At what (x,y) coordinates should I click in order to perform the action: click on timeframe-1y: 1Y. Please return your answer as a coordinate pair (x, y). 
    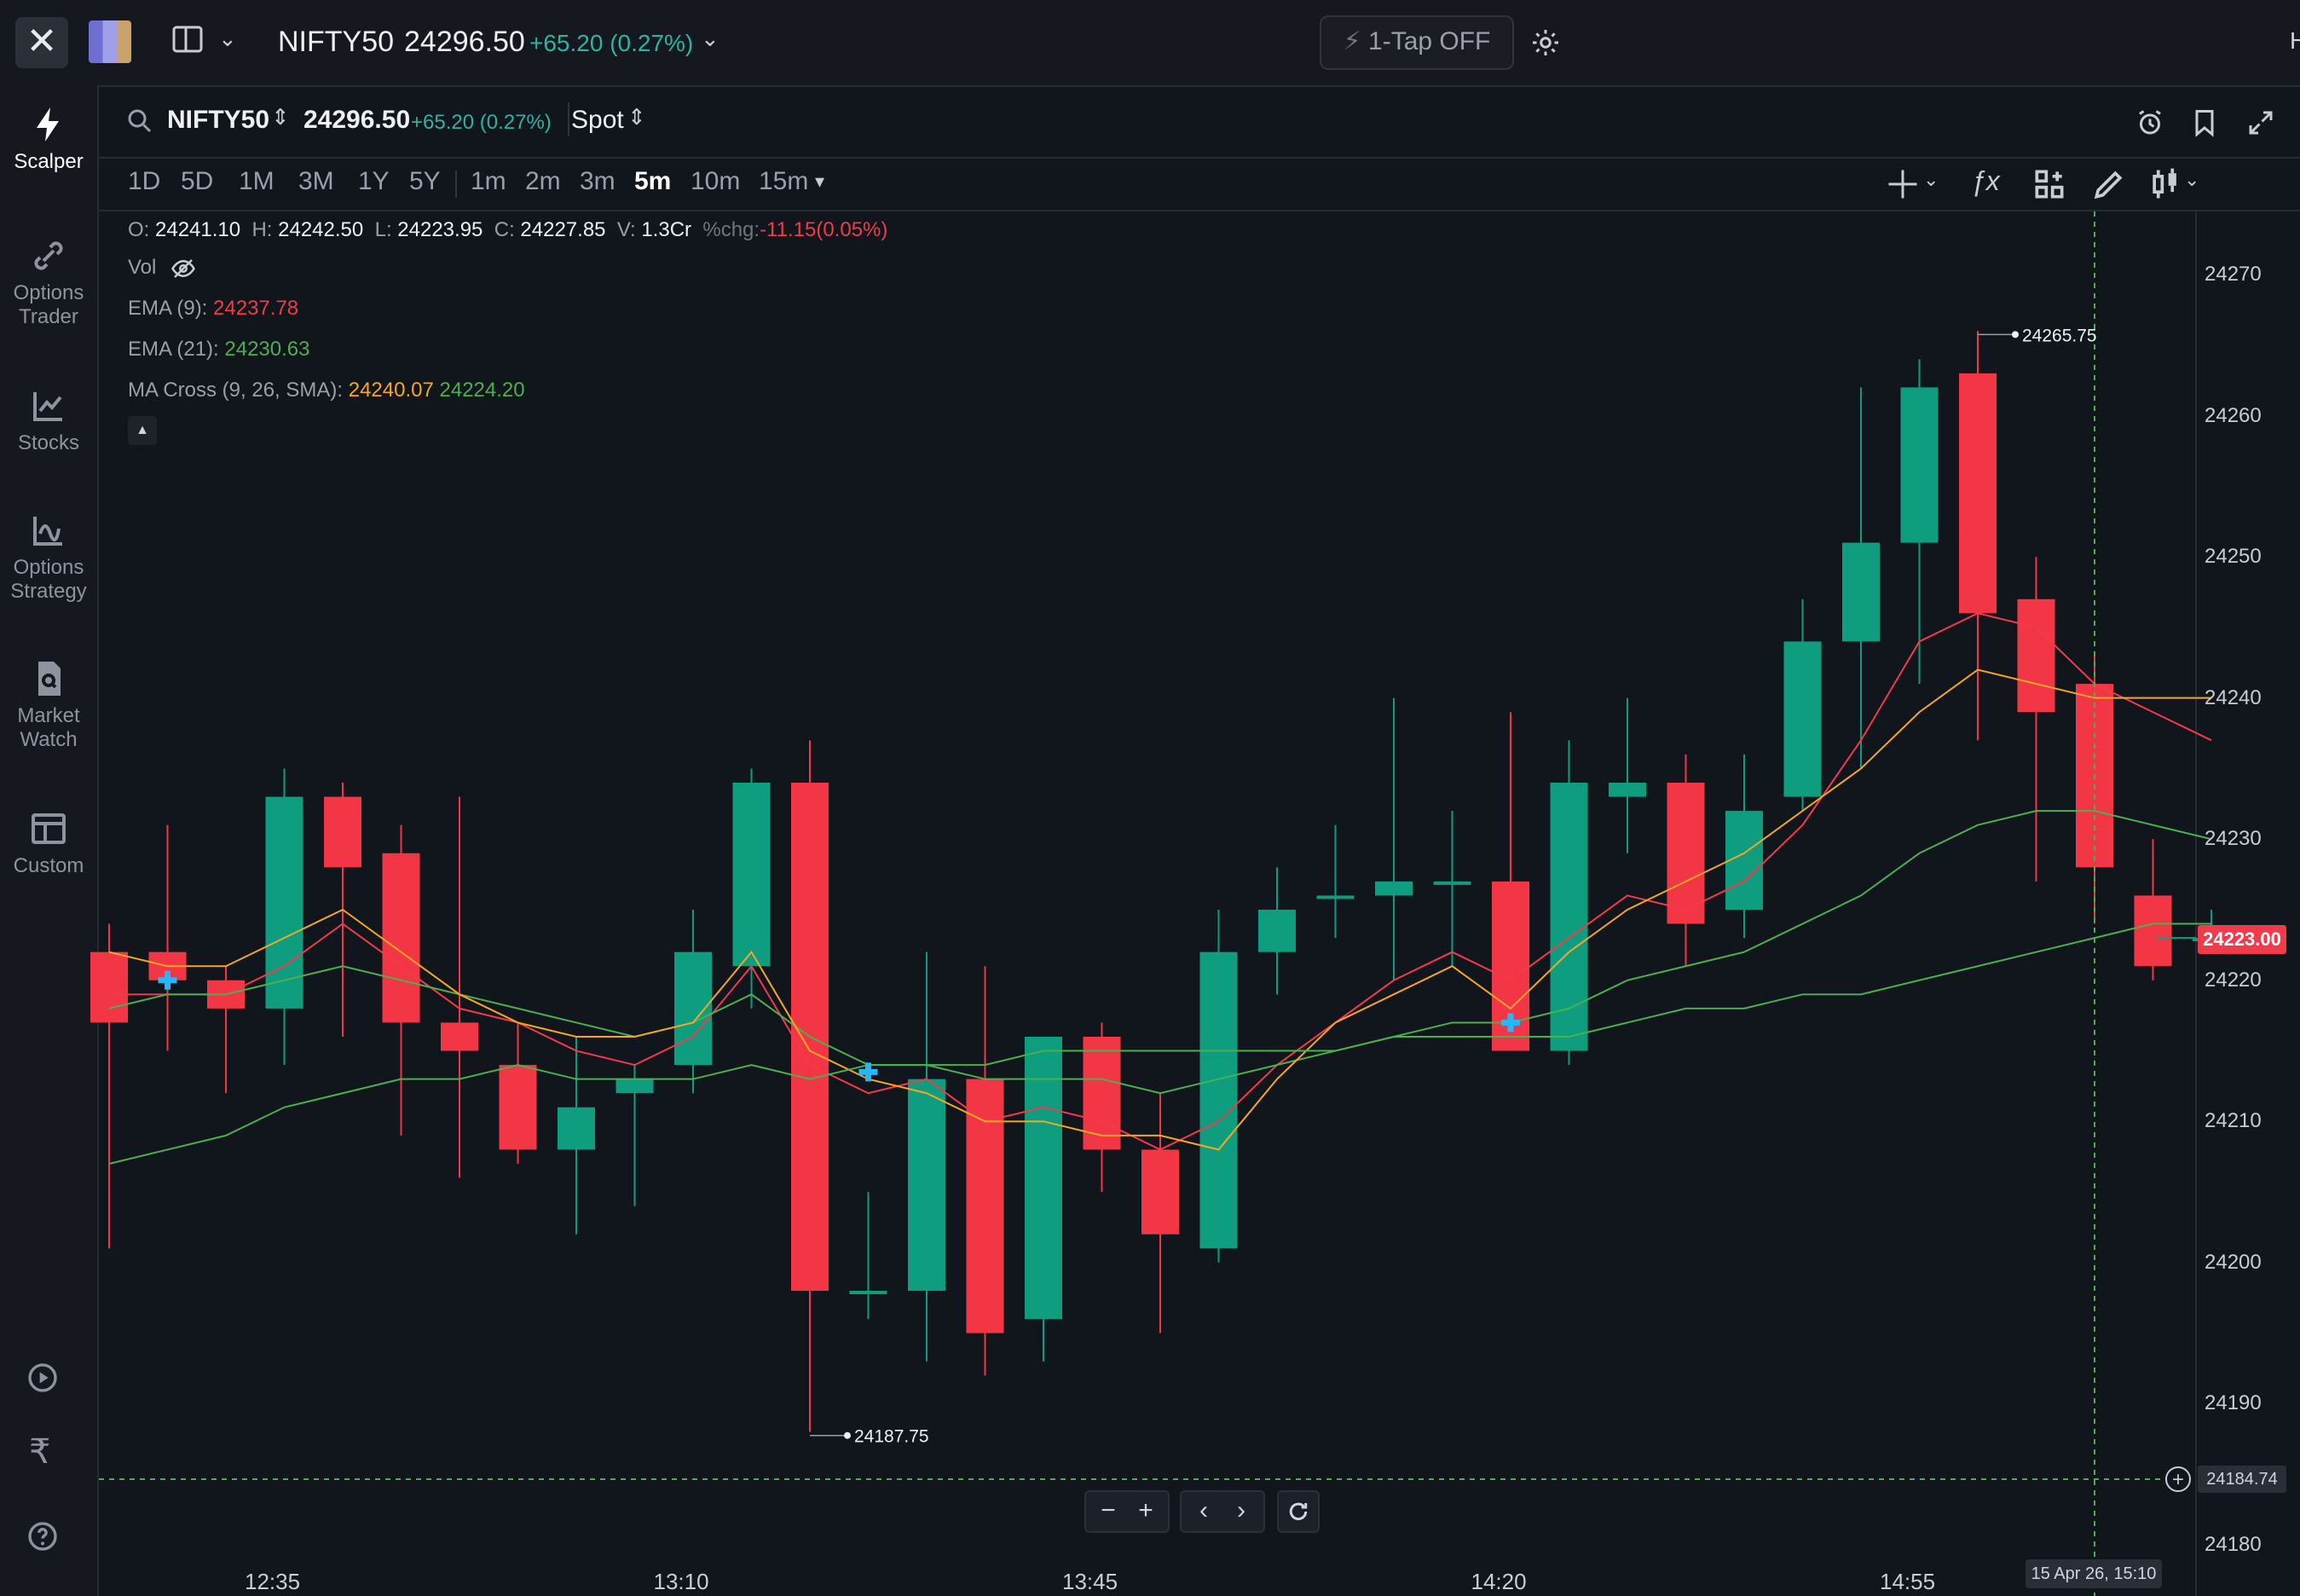
    Looking at the image, I should click on (374, 181).